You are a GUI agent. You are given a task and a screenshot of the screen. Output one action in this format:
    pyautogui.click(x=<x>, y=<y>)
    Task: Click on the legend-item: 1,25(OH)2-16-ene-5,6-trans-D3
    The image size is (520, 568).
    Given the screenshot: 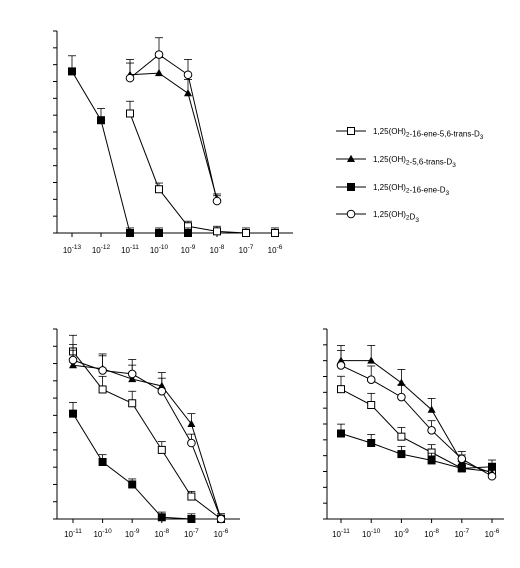 What is the action you would take?
    pyautogui.click(x=410, y=134)
    